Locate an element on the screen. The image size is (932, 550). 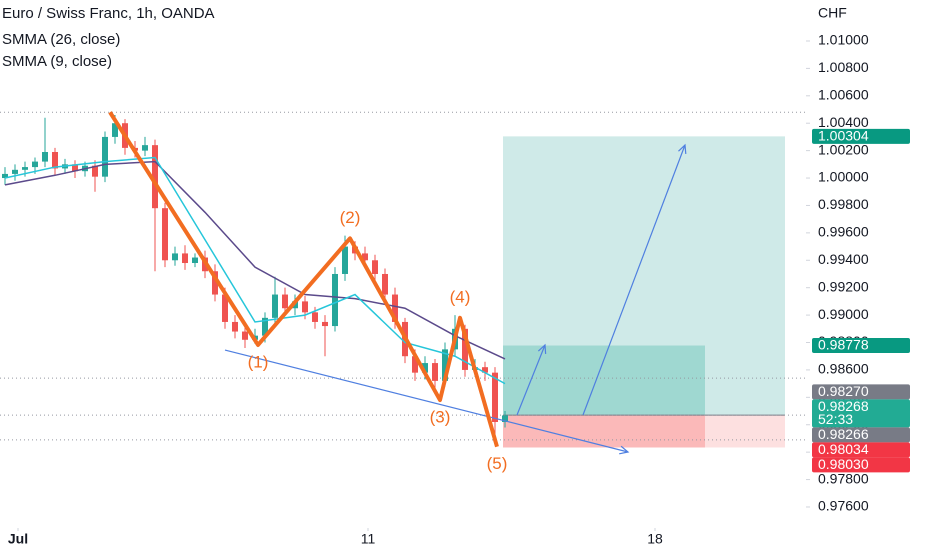
y-tick-label: 0.97600 is located at coordinates (843, 506).